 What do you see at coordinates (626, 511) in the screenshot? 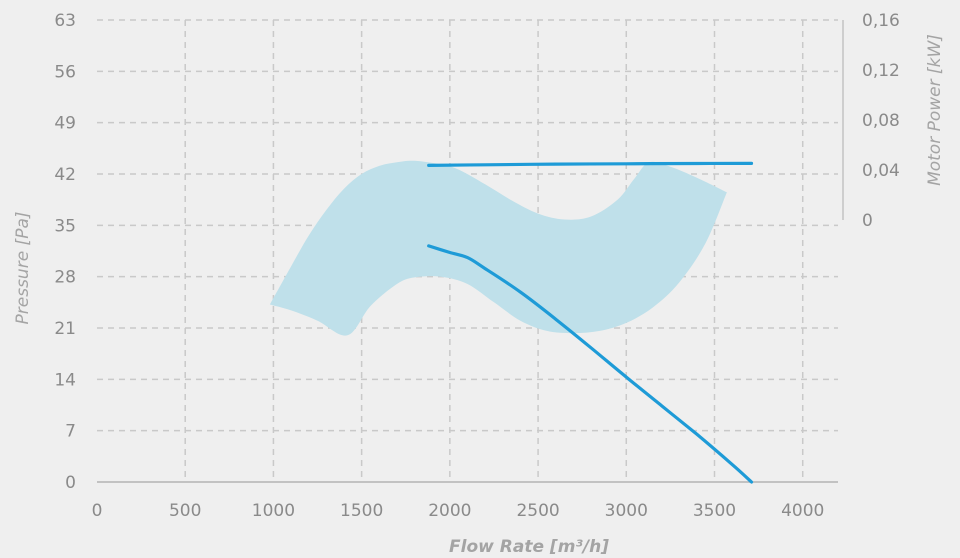
I see `x-tick-label: 3000` at bounding box center [626, 511].